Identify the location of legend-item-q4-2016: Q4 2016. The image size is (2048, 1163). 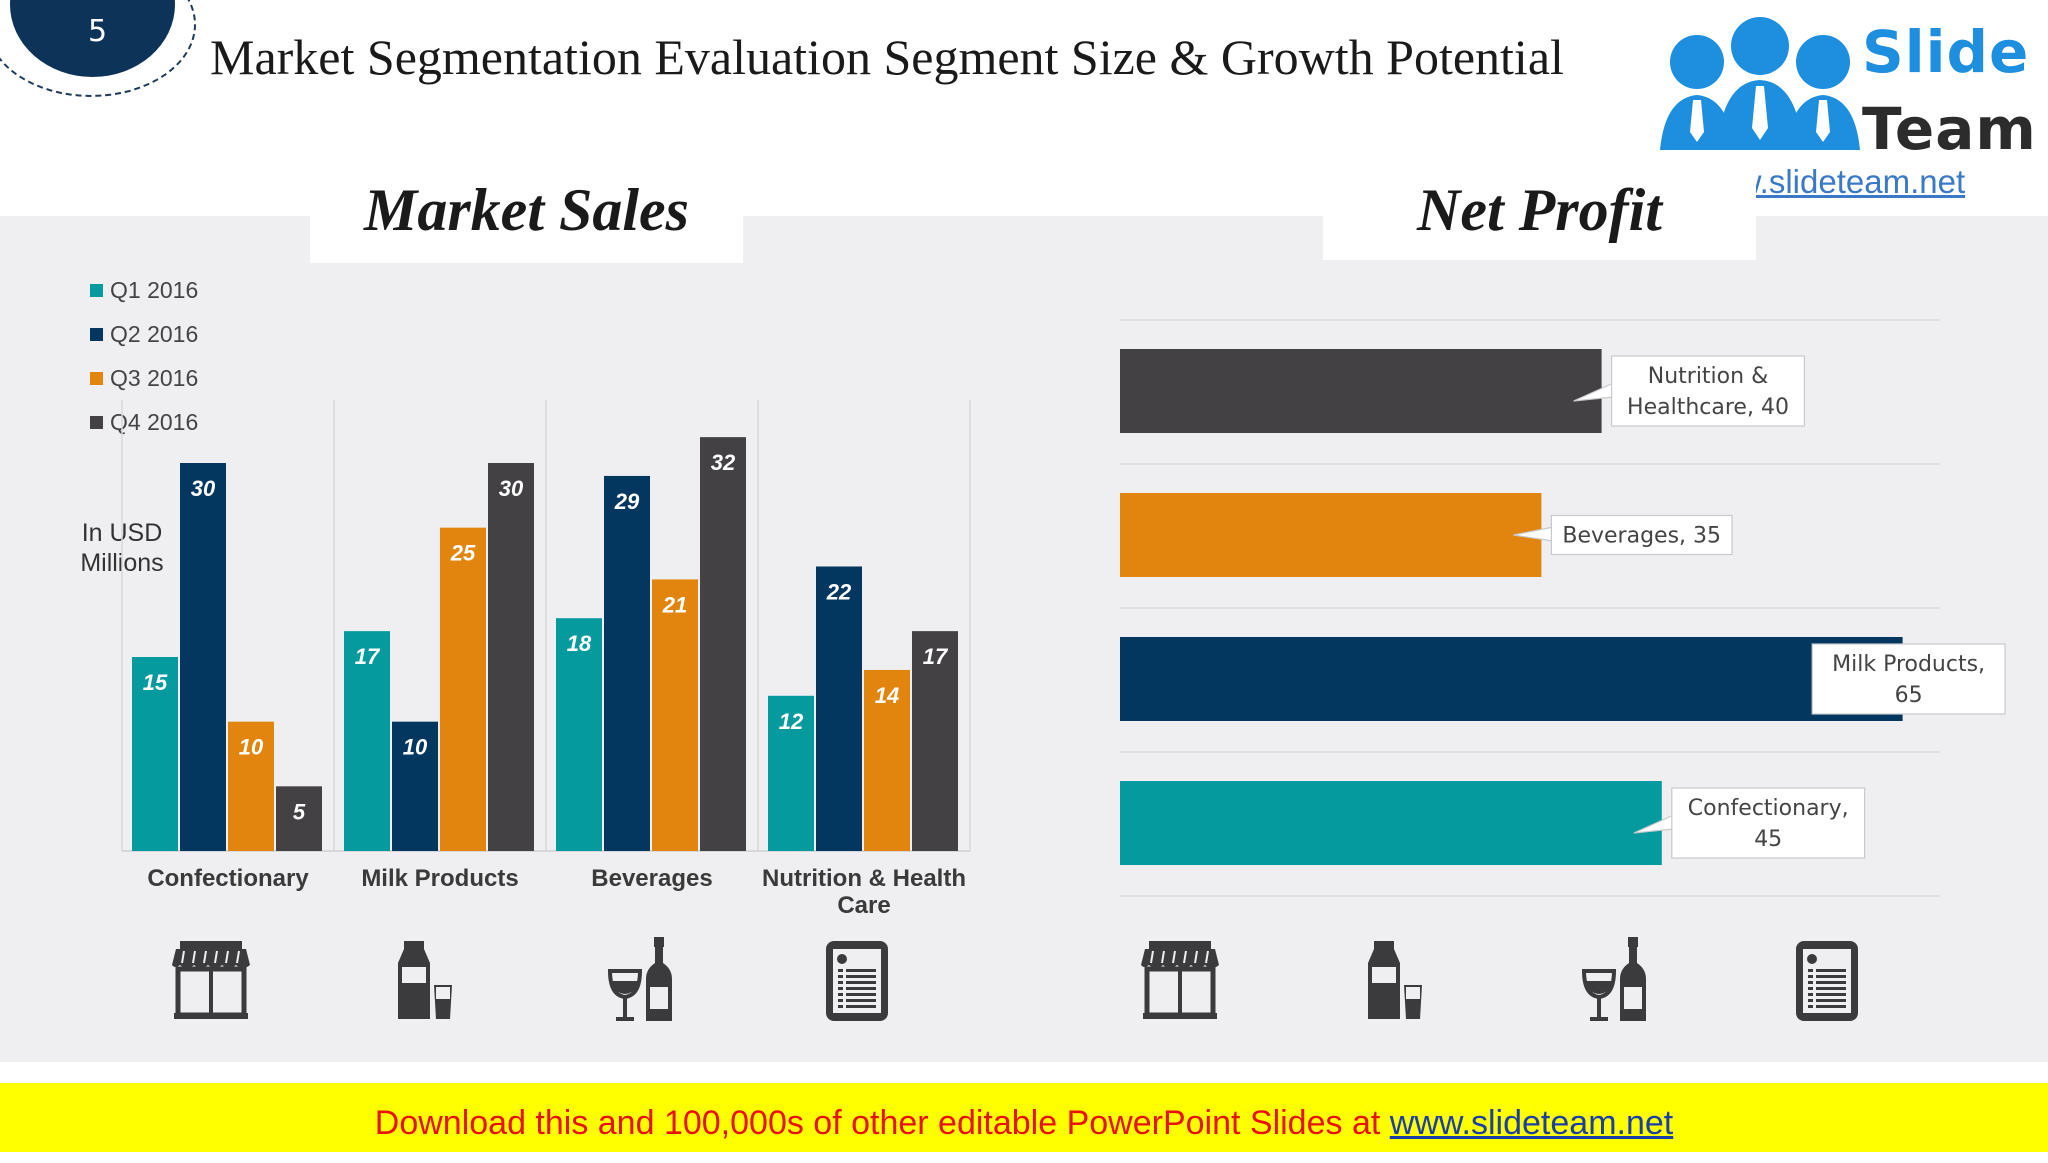
(144, 422).